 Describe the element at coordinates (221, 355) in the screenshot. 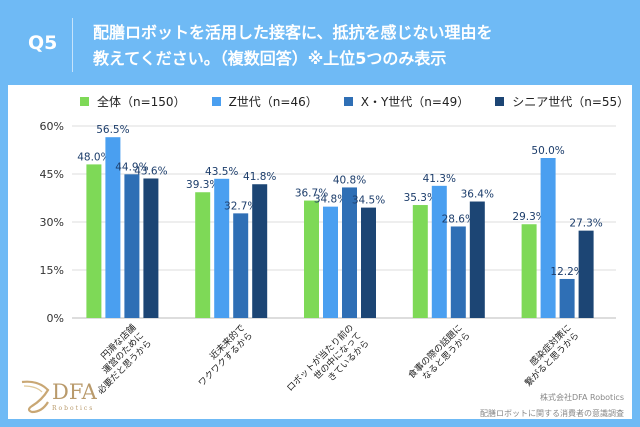

I see `x-tick-label: 近未来的でワクワクするから` at that location.